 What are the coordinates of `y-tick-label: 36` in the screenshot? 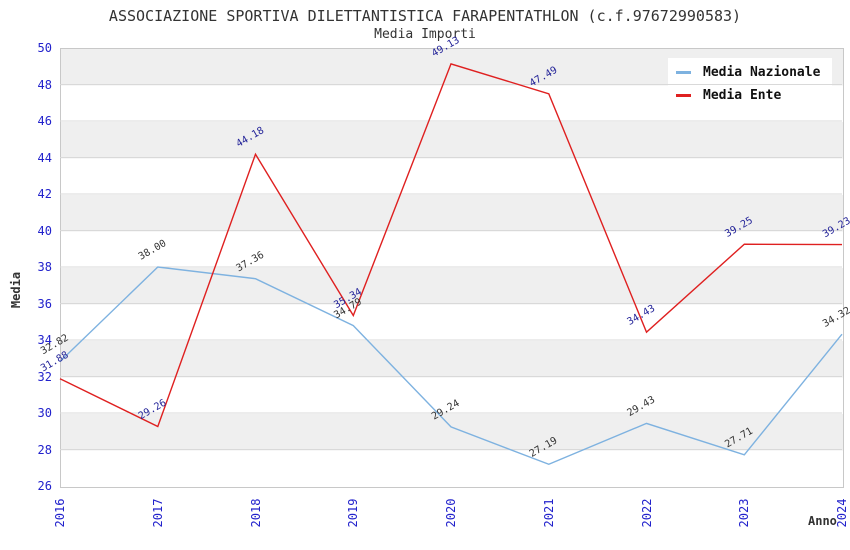 It's located at (44, 303).